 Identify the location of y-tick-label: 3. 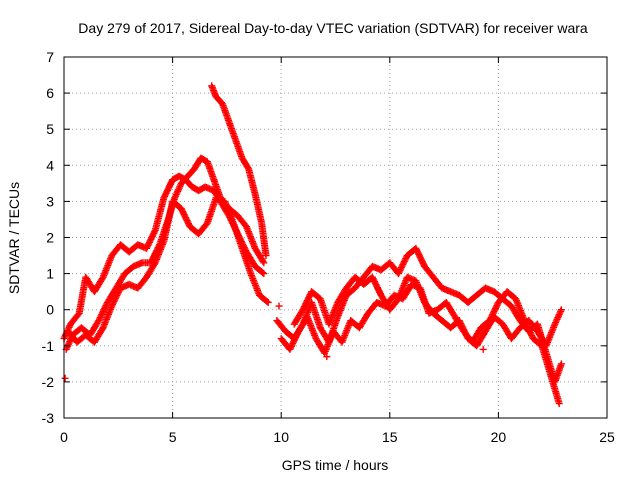
(50, 201).